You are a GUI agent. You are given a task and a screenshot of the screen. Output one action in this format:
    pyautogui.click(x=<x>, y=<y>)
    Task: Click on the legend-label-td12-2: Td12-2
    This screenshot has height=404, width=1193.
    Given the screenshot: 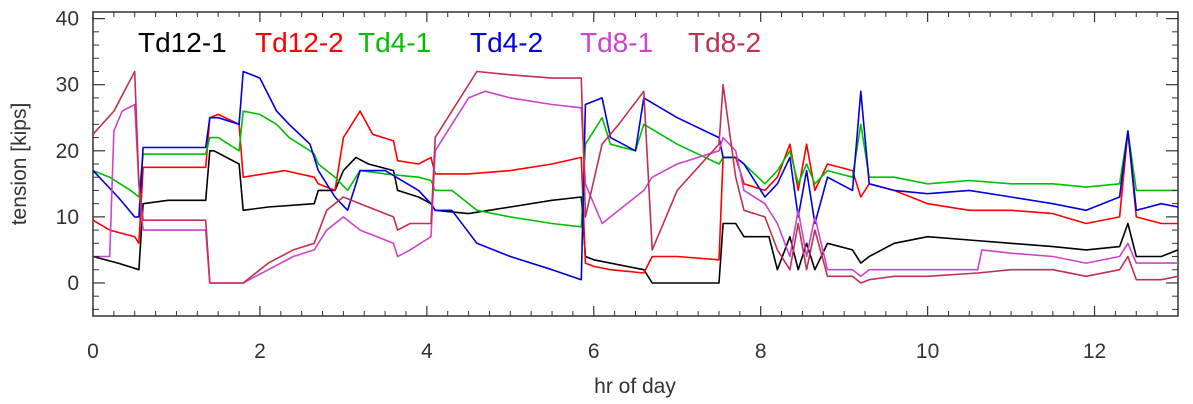 What is the action you would take?
    pyautogui.click(x=299, y=42)
    